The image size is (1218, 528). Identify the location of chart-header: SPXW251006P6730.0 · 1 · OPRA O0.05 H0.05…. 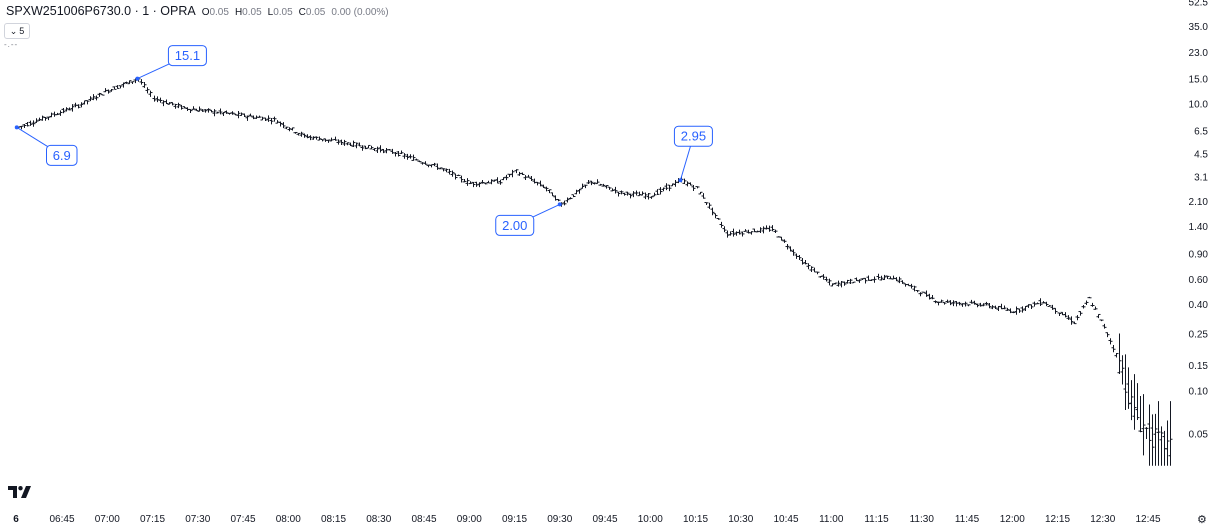
(197, 12).